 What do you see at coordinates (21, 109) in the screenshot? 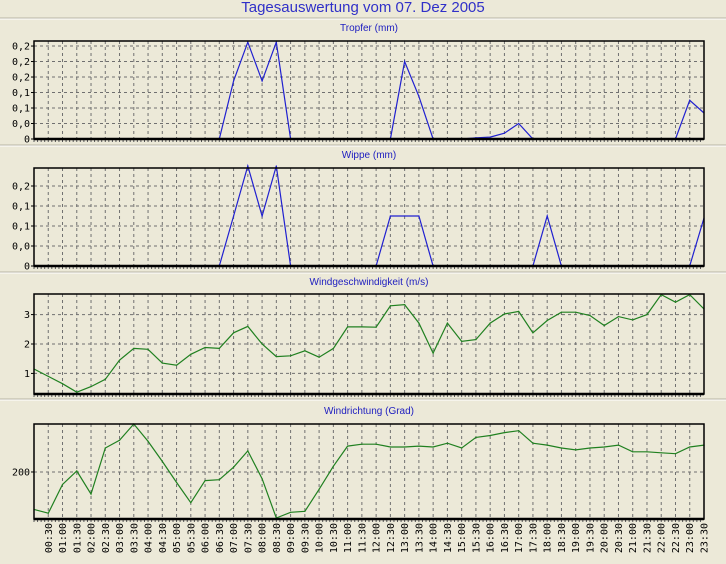
I see `y-tick-label: 0,1` at bounding box center [21, 109].